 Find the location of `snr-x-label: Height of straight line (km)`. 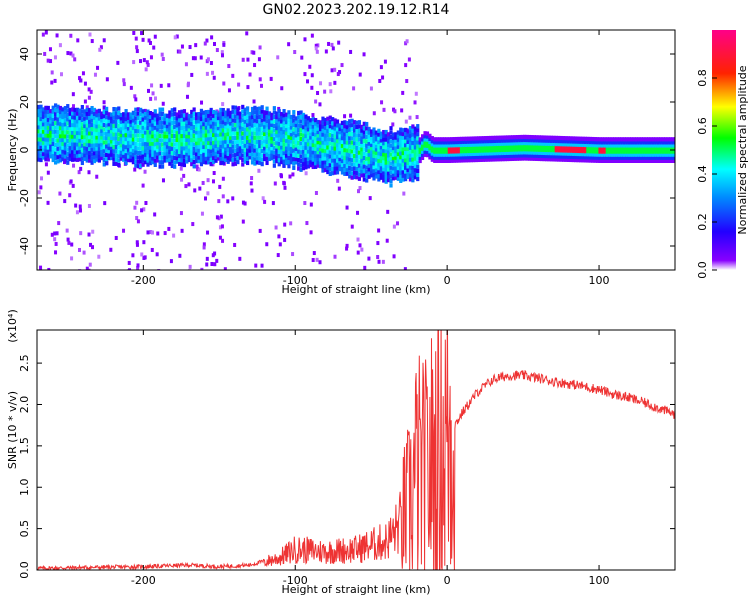

snr-x-label: Height of straight line (km) is located at coordinates (355, 589).